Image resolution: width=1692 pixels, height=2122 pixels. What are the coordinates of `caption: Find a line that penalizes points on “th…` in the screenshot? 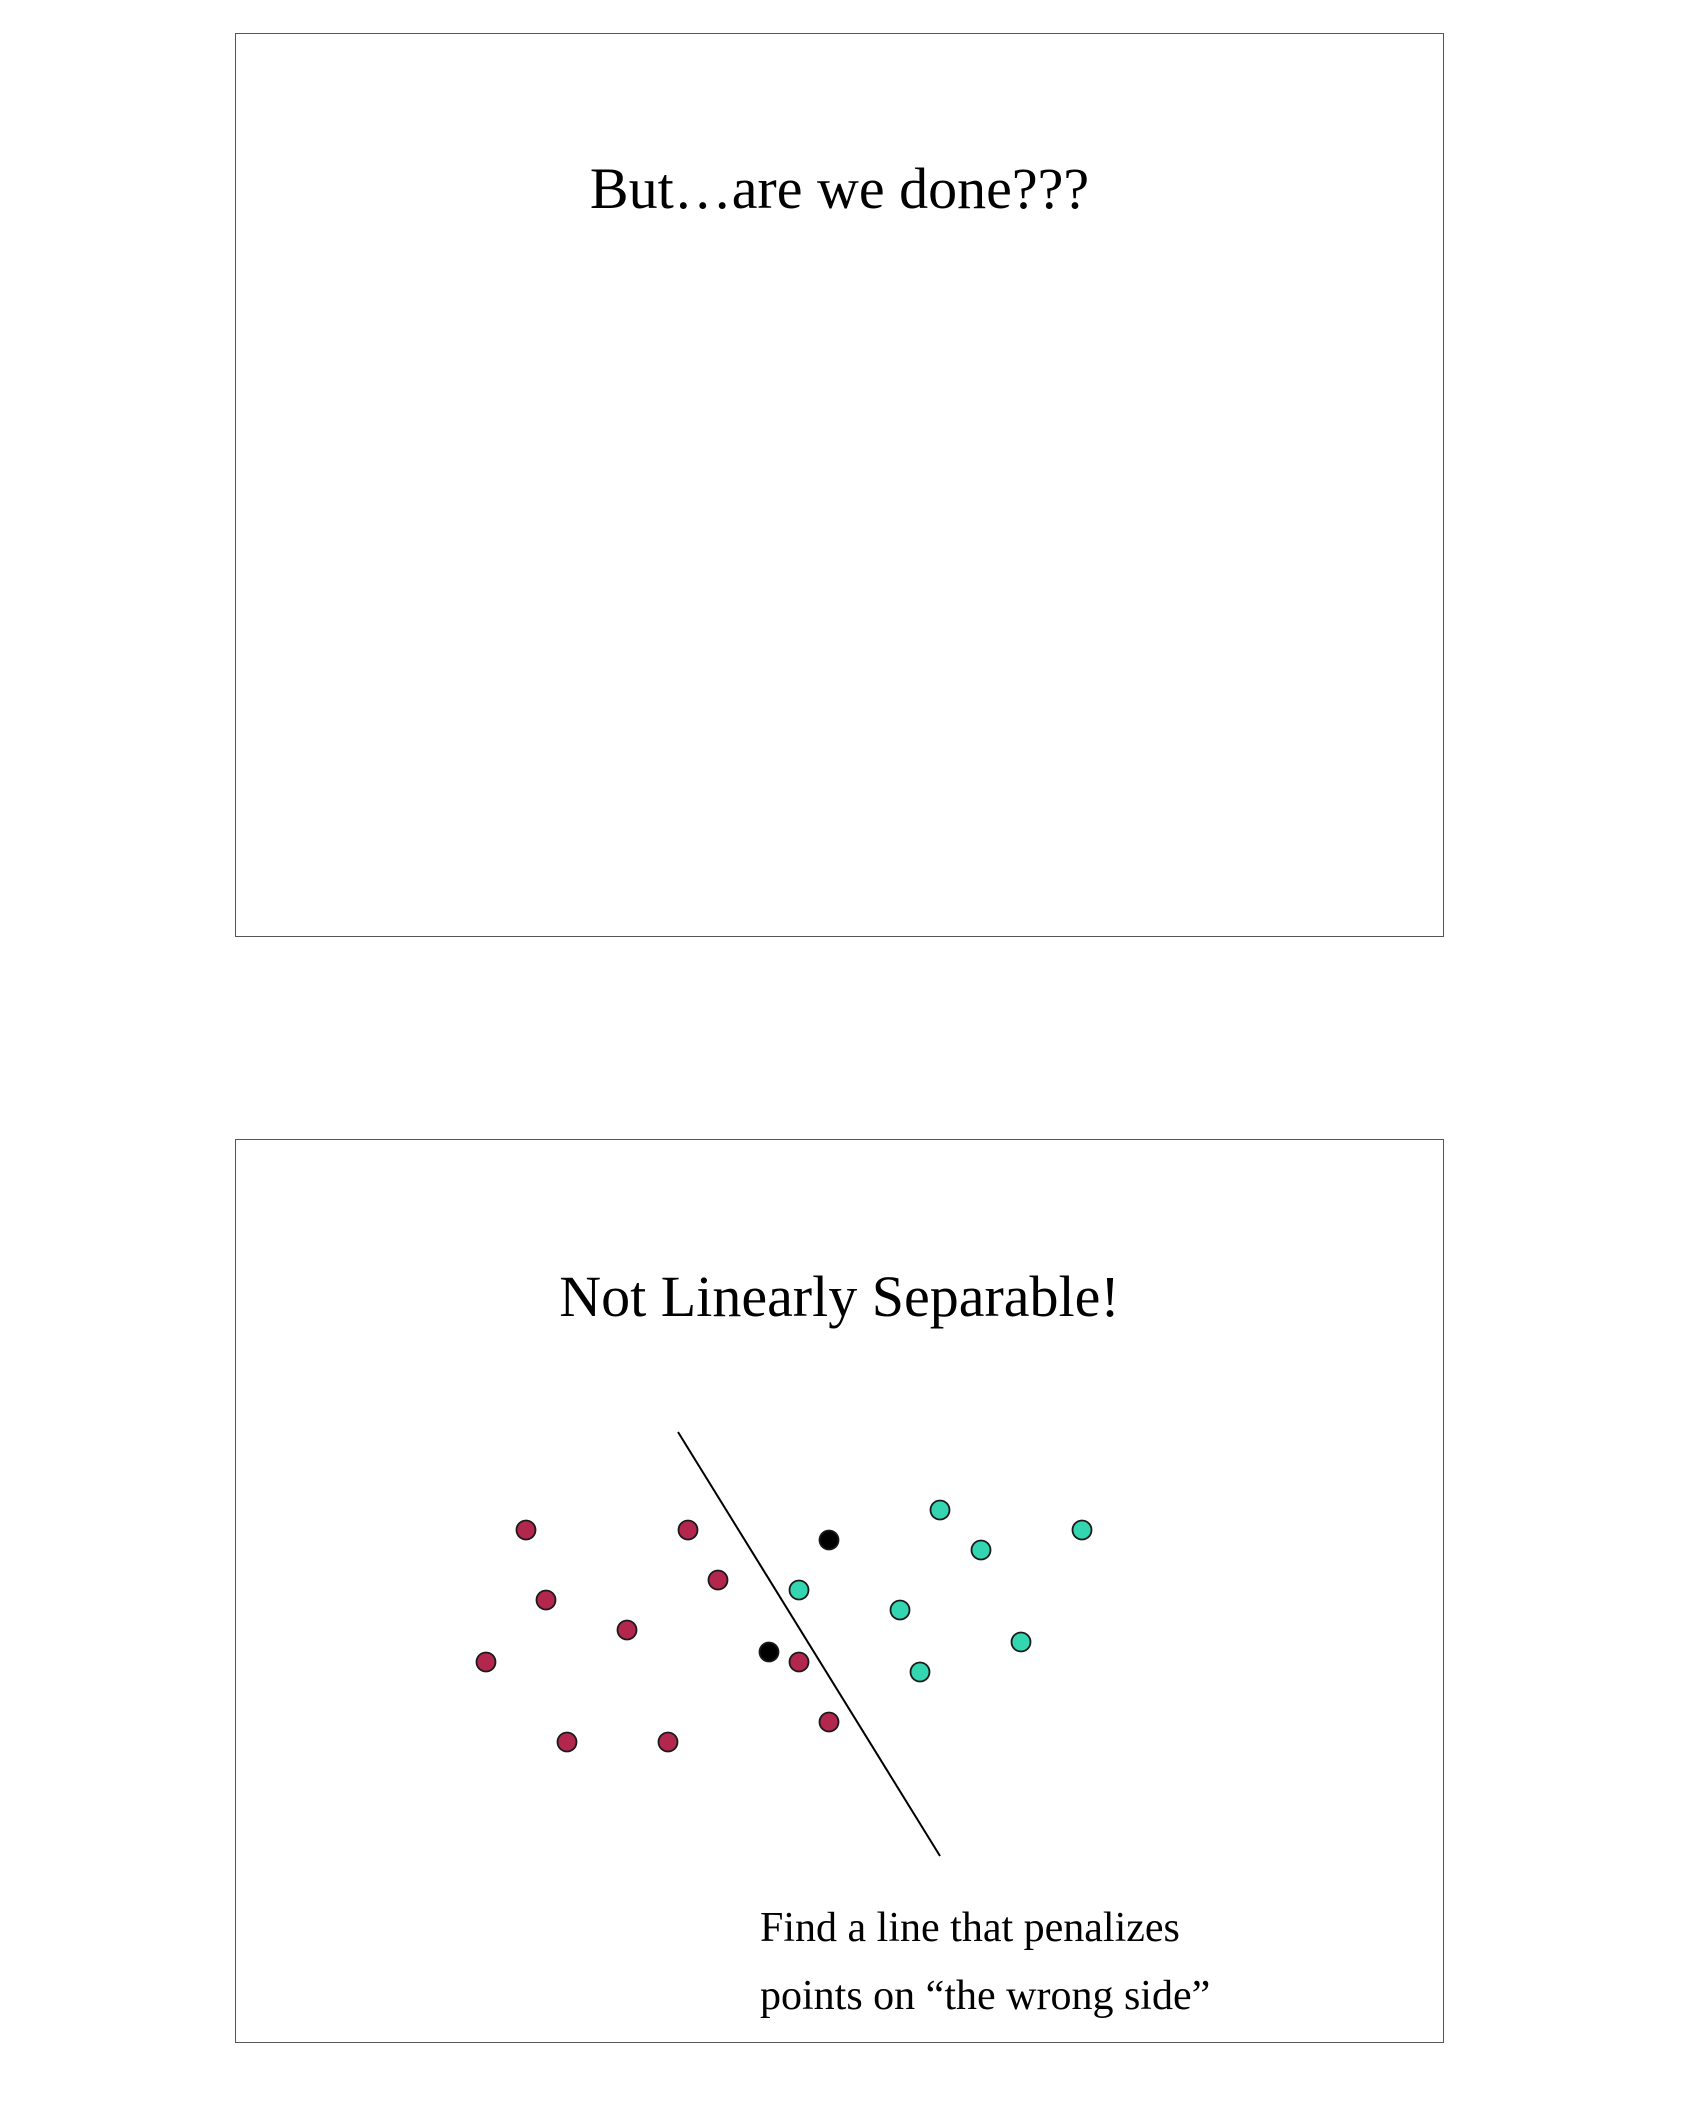 It's located at (985, 1962).